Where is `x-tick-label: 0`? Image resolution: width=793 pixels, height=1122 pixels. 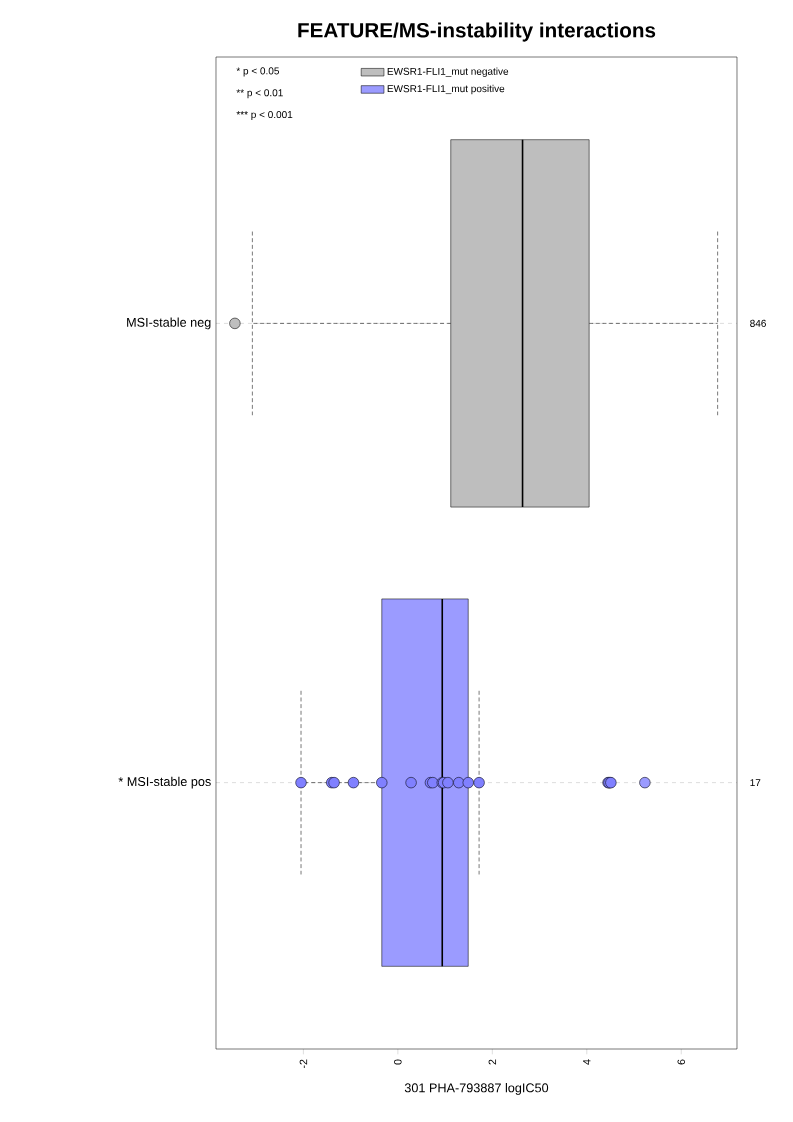
x-tick-label: 0 is located at coordinates (398, 1062).